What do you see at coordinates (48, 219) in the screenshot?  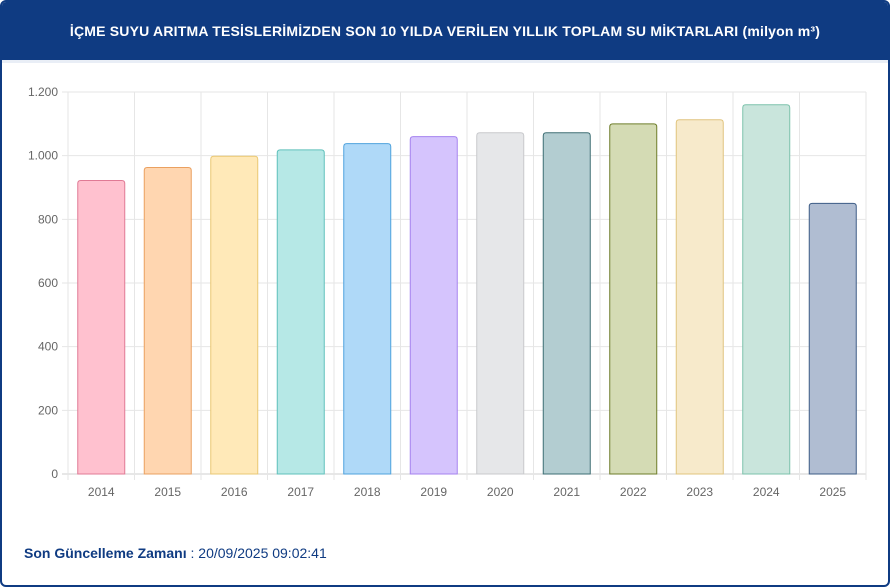 I see `y-tick-label: 800` at bounding box center [48, 219].